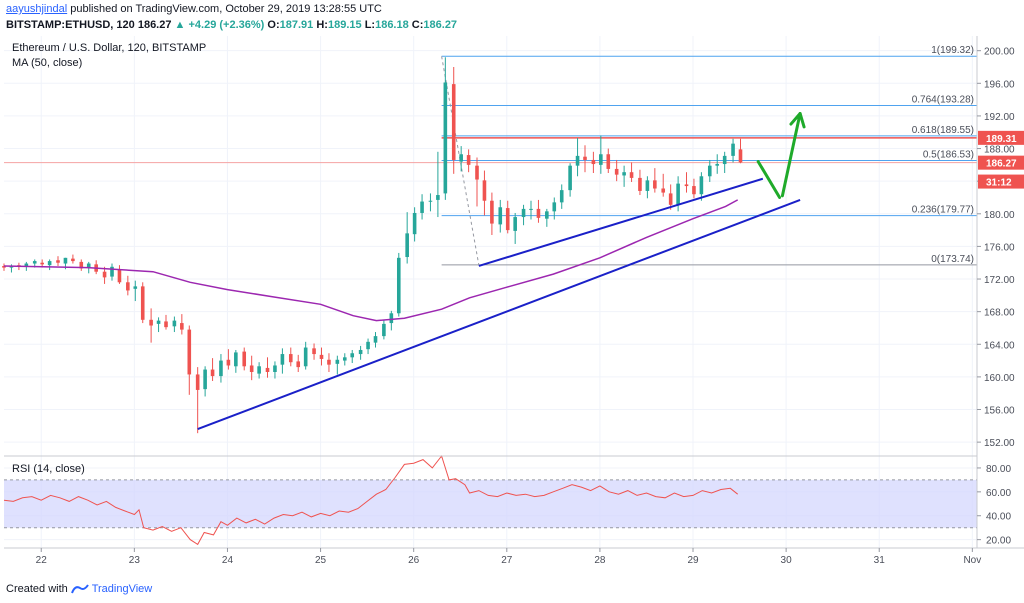 The image size is (1024, 603). Describe the element at coordinates (791, 154) in the screenshot. I see `up-arrow-shaft` at that location.